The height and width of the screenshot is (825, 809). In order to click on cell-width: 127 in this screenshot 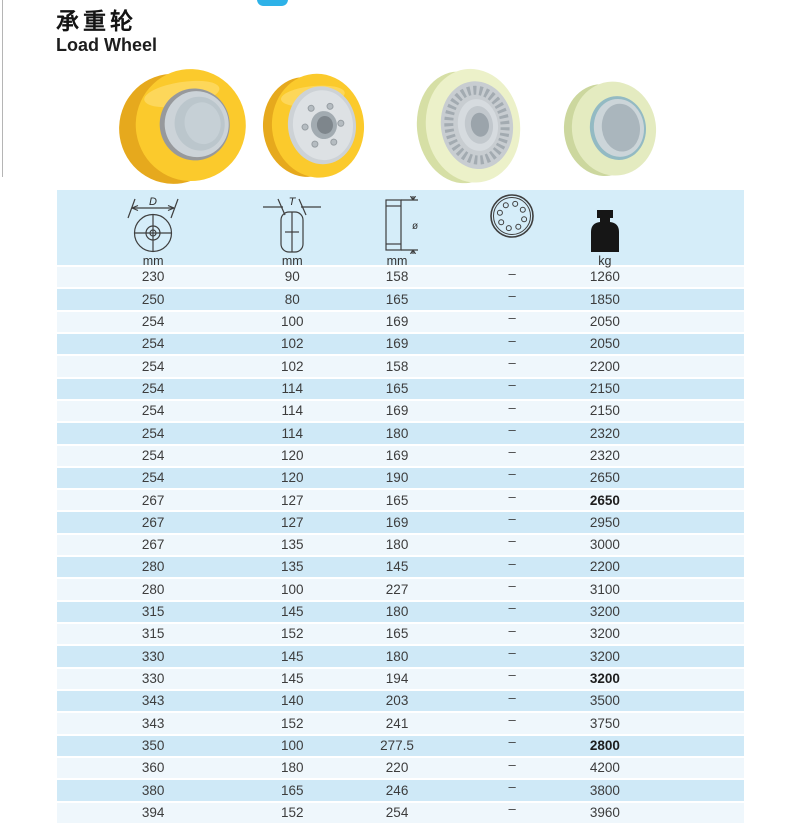, I will do `click(292, 522)`.